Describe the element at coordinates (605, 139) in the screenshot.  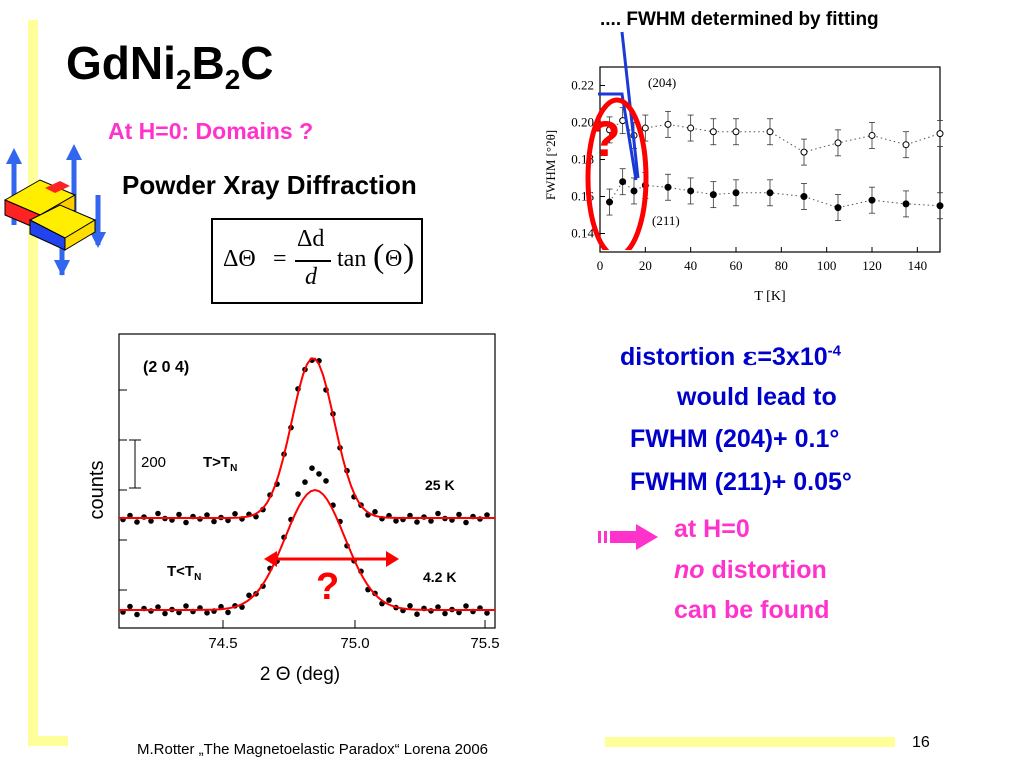
I see `fwhm-question-mark: ?` at that location.